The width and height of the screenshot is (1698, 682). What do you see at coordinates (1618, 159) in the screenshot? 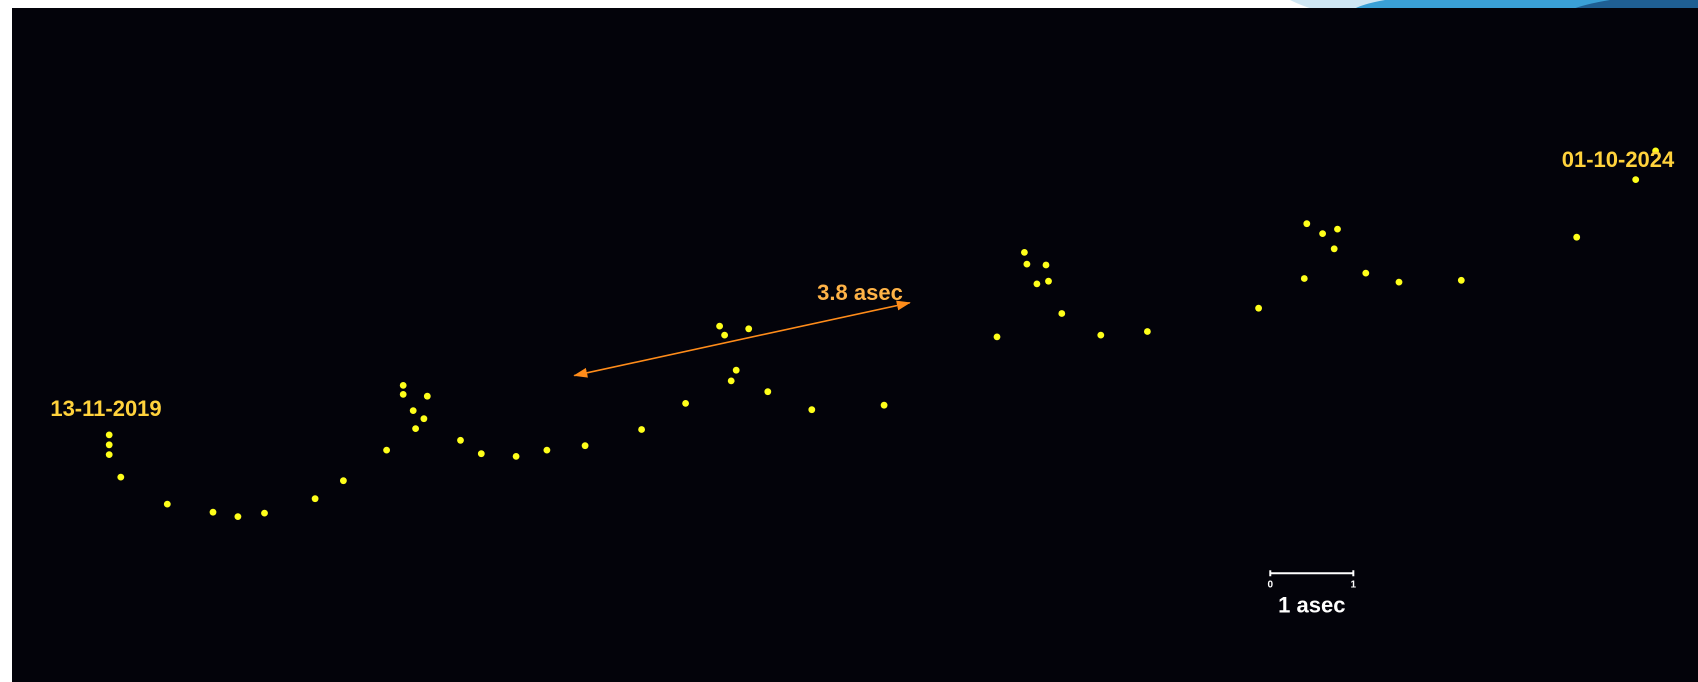
I see `end-date-label: 01-10-2024` at bounding box center [1618, 159].